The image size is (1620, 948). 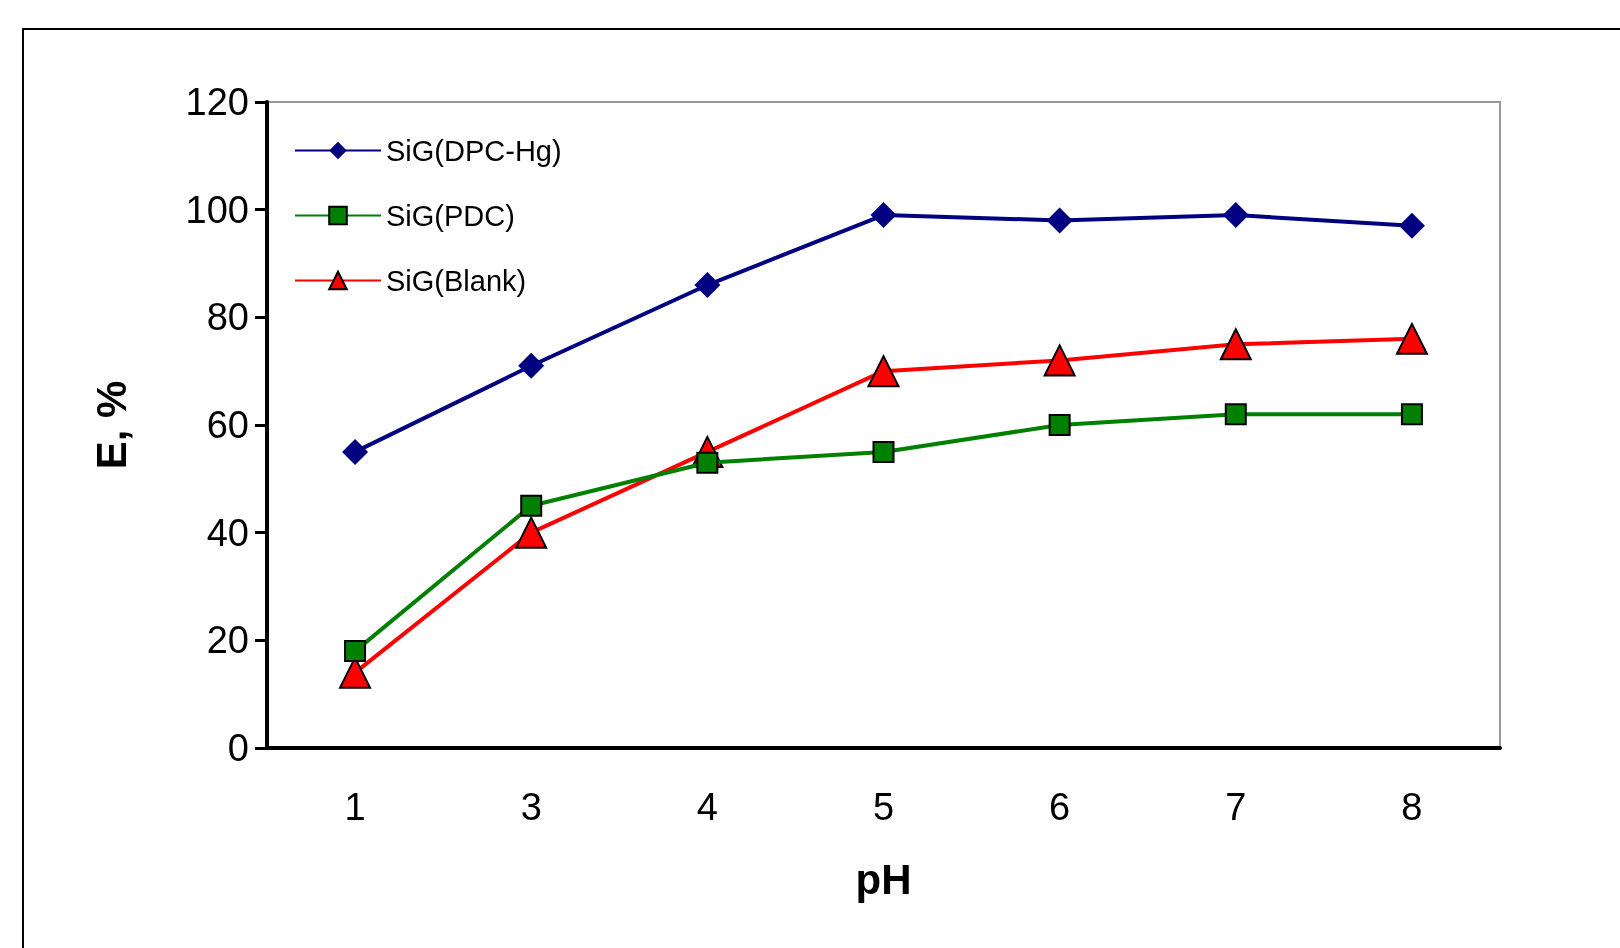 I want to click on y-tick-label: 120, so click(x=217, y=102).